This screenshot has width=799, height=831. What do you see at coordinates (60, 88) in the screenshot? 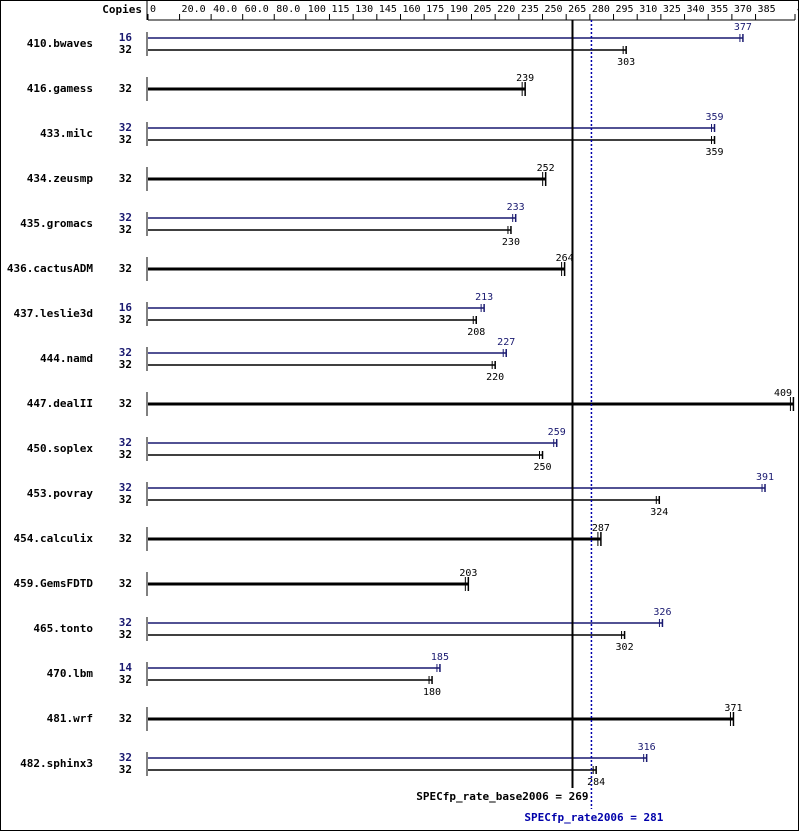
I see `category-label: 416.gamess` at bounding box center [60, 88].